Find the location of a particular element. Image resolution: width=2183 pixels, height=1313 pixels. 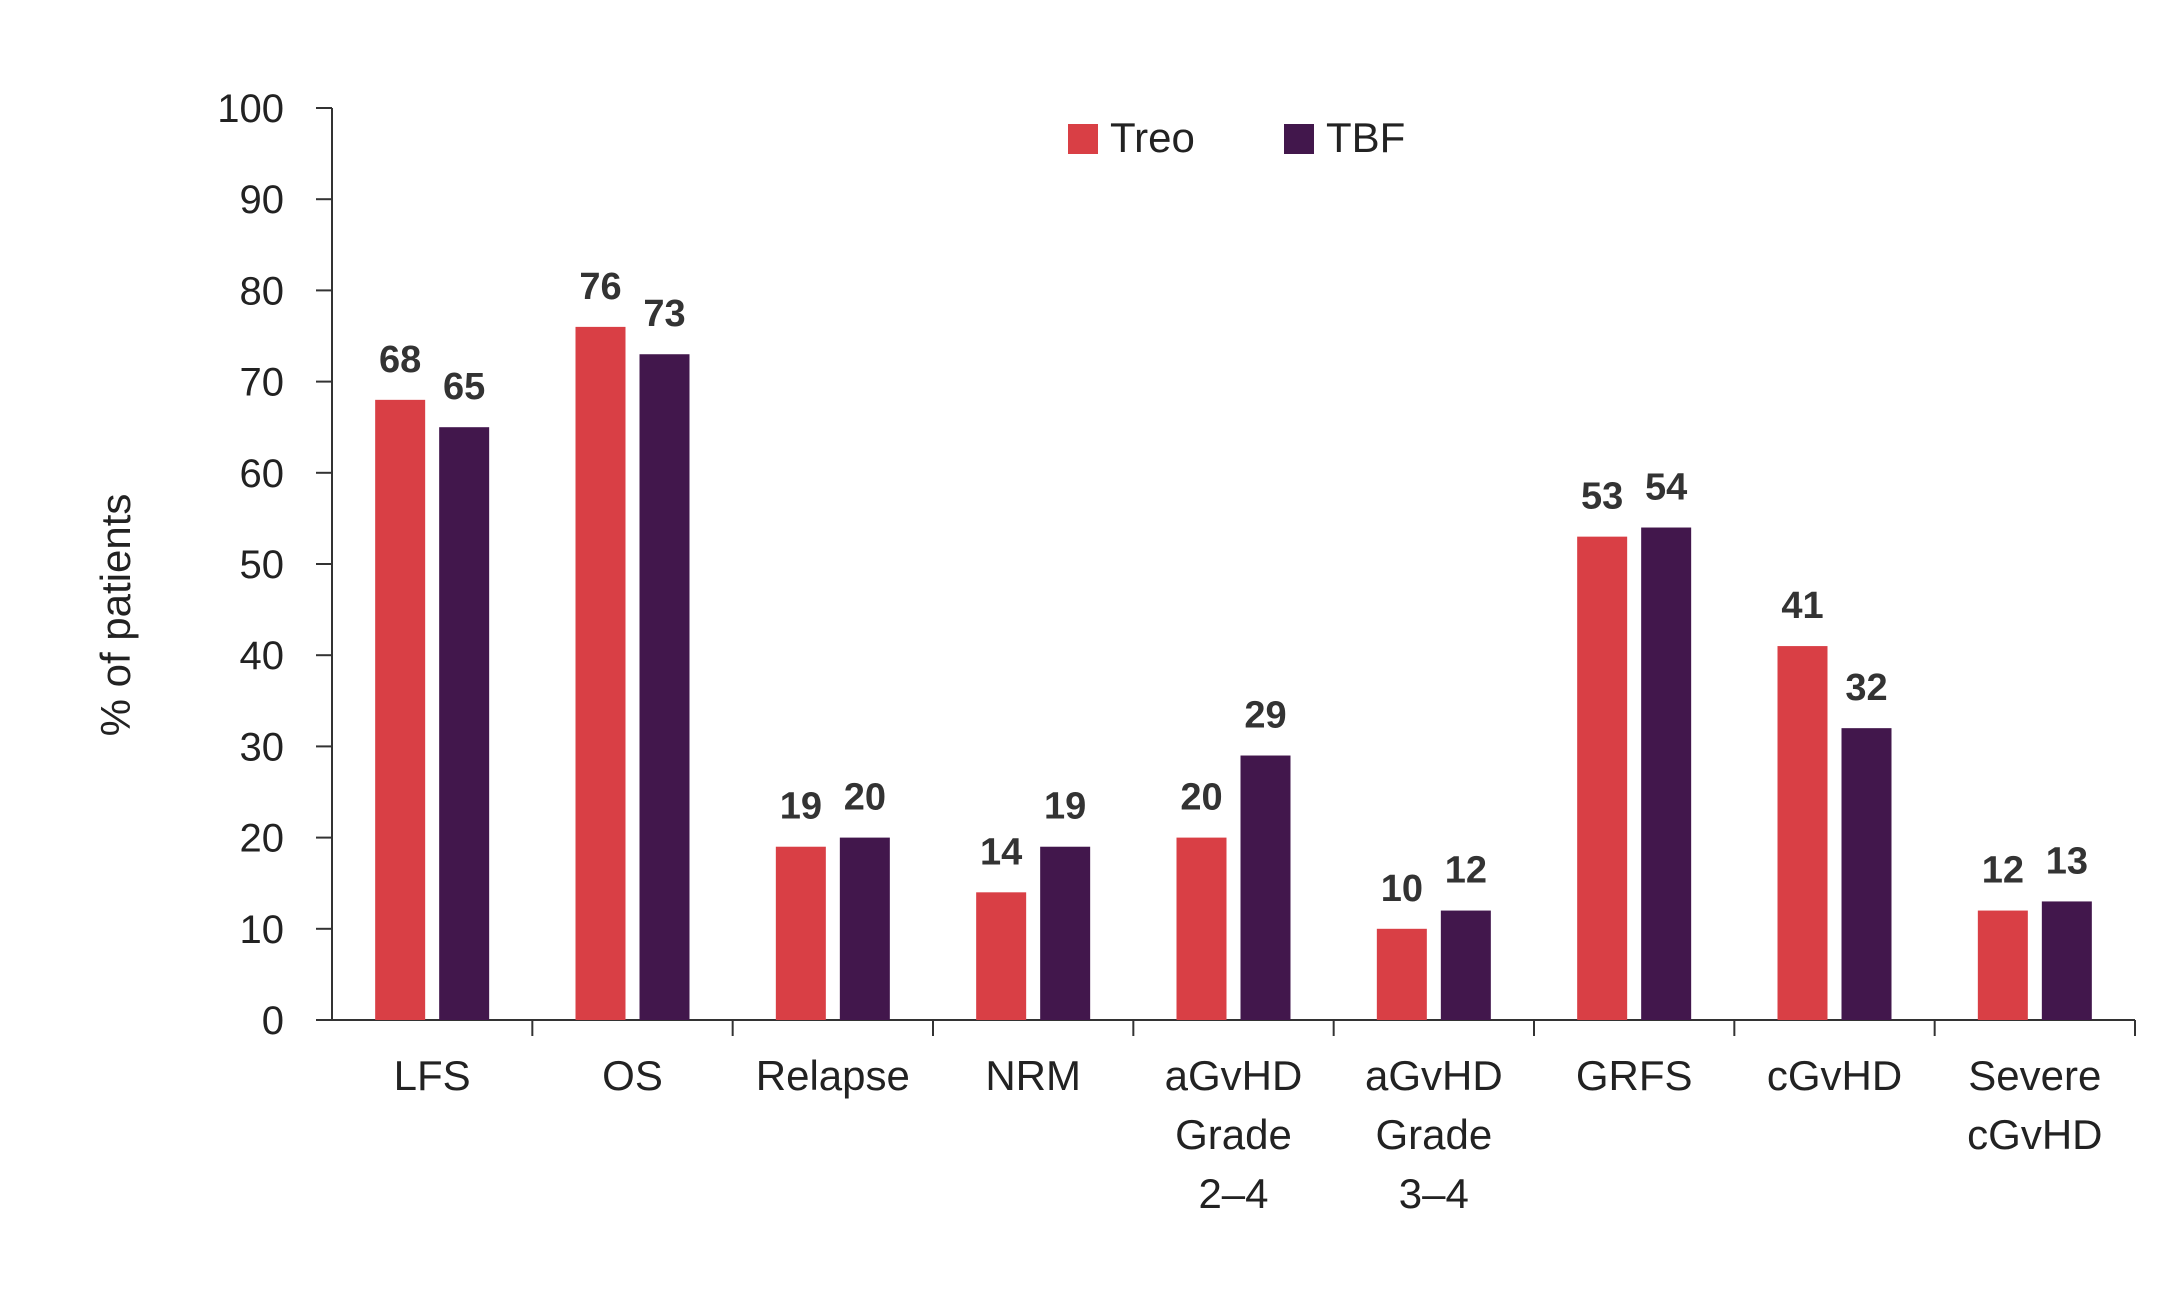

legend-label-treo: Treo is located at coordinates (1152, 137).